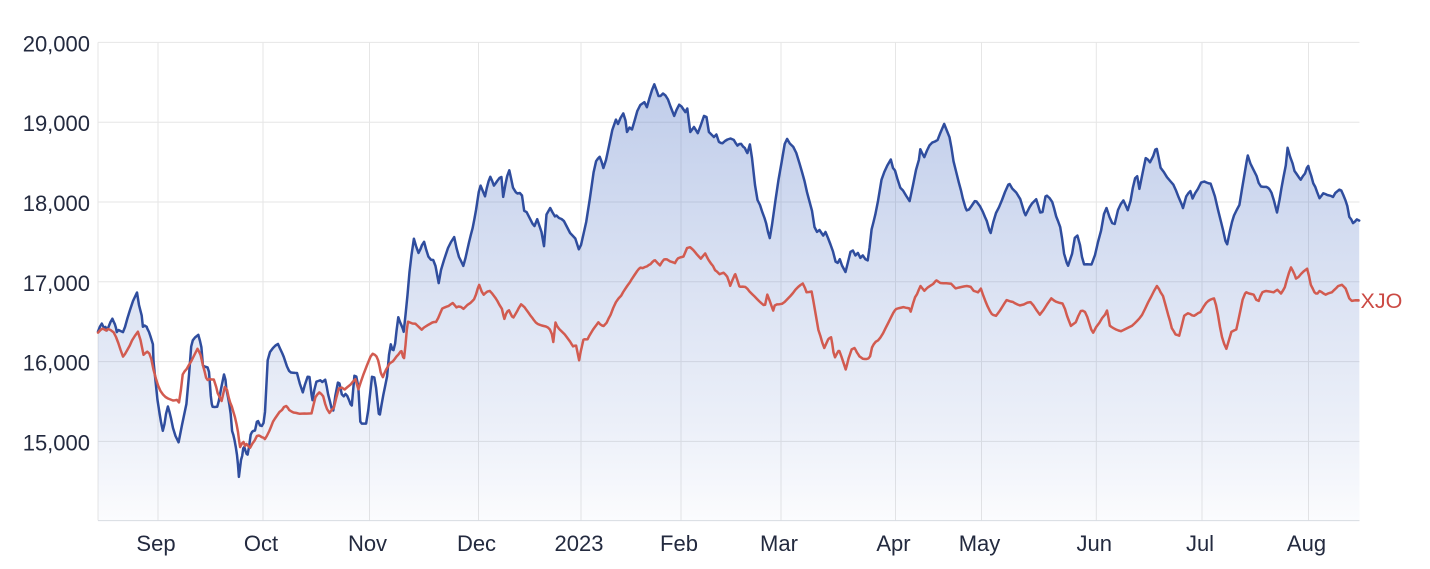  What do you see at coordinates (56, 43) in the screenshot?
I see `svg-text: 20,000` at bounding box center [56, 43].